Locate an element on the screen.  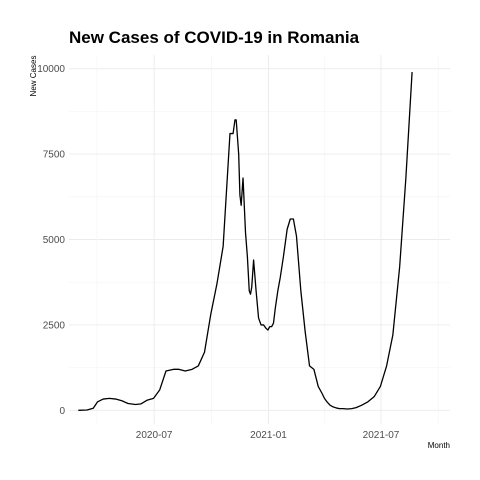
x-tick-label: 2020-07 is located at coordinates (154, 435).